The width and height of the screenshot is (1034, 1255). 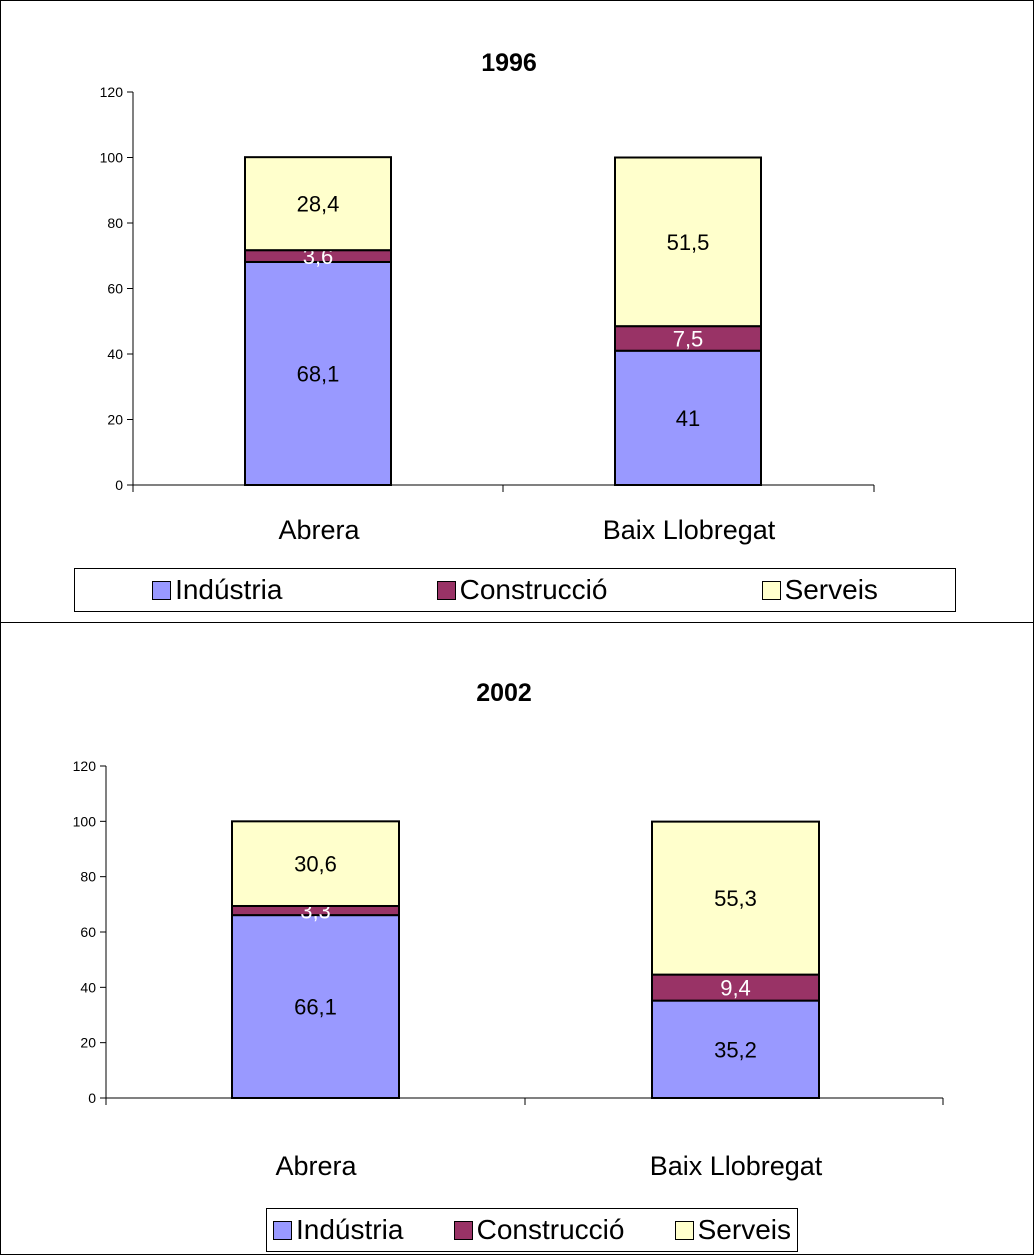 I want to click on data-label-construccio: 7,5, so click(x=688, y=338).